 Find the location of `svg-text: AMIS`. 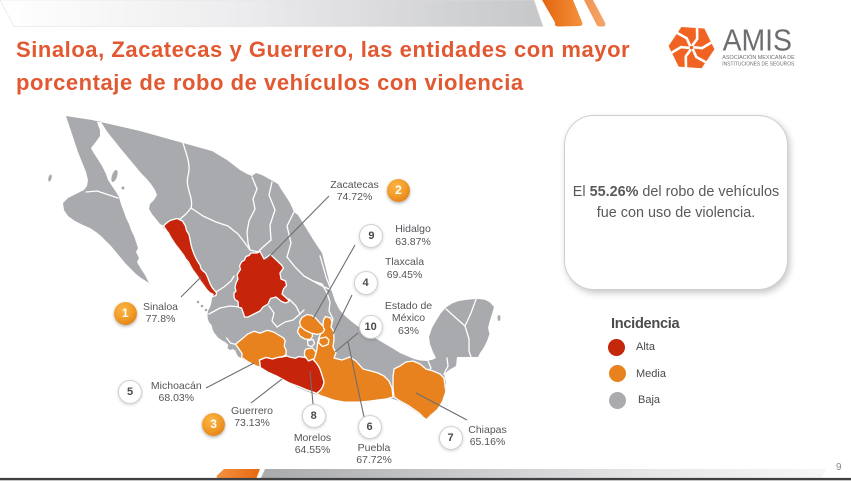

svg-text: AMIS is located at coordinates (757, 39).